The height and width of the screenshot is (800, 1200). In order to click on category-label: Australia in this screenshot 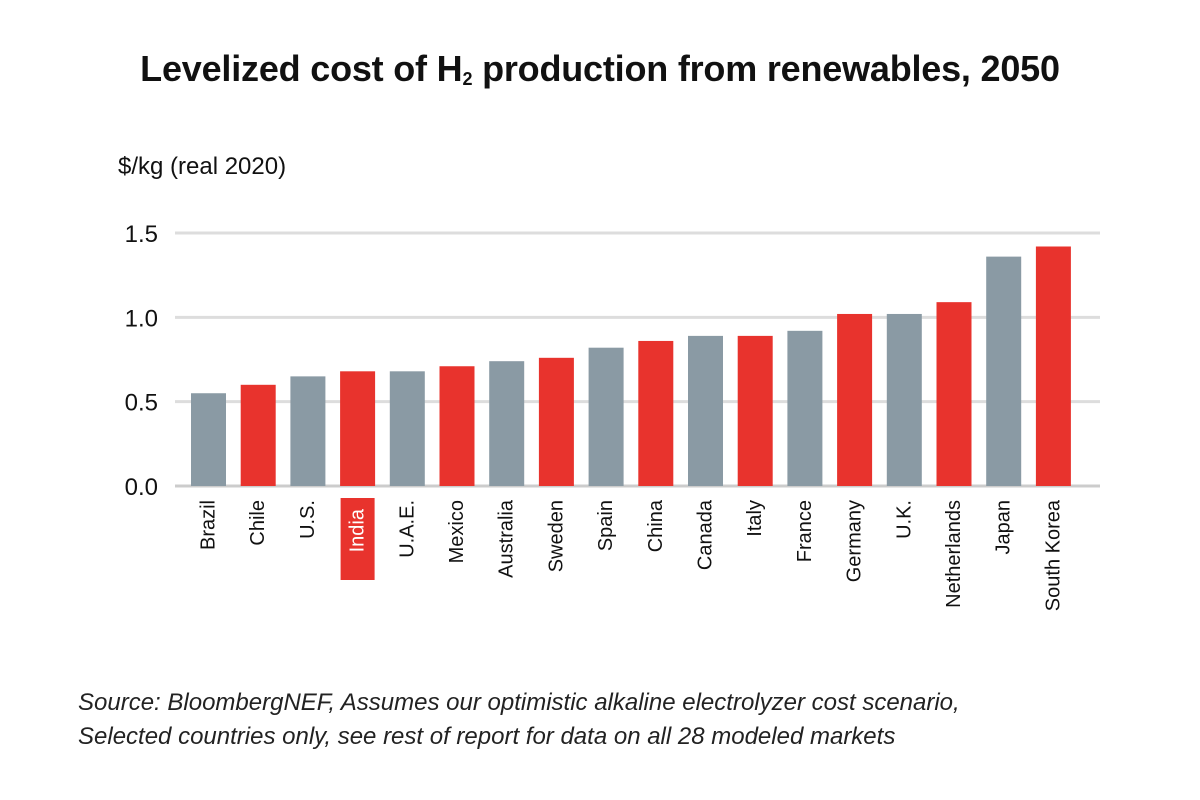, I will do `click(507, 538)`.